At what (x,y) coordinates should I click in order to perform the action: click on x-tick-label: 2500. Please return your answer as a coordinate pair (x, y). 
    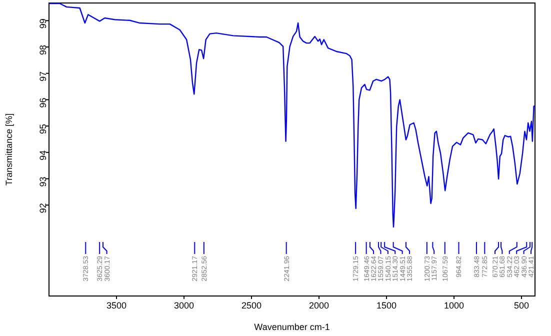
    Looking at the image, I should click on (251, 305).